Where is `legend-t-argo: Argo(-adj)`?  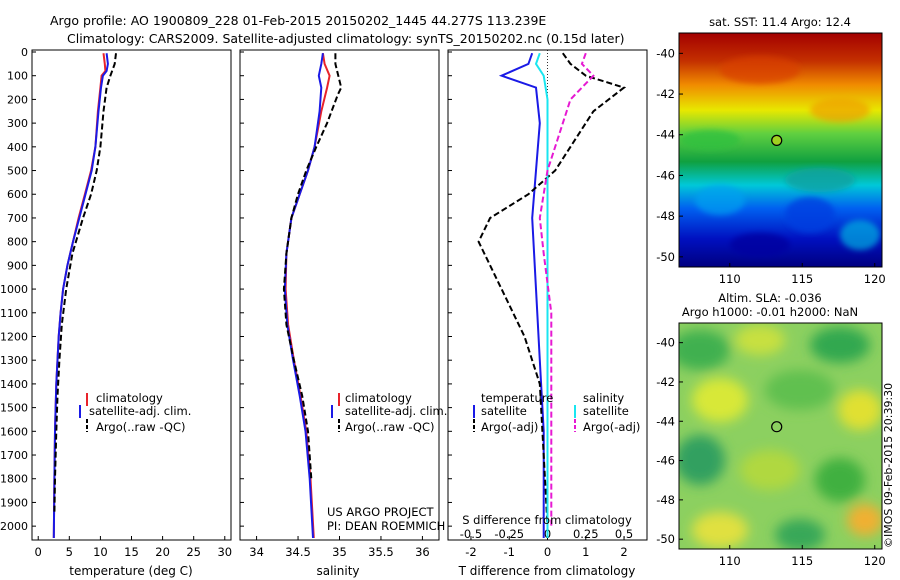
legend-t-argo: Argo(-adj) is located at coordinates (509, 427).